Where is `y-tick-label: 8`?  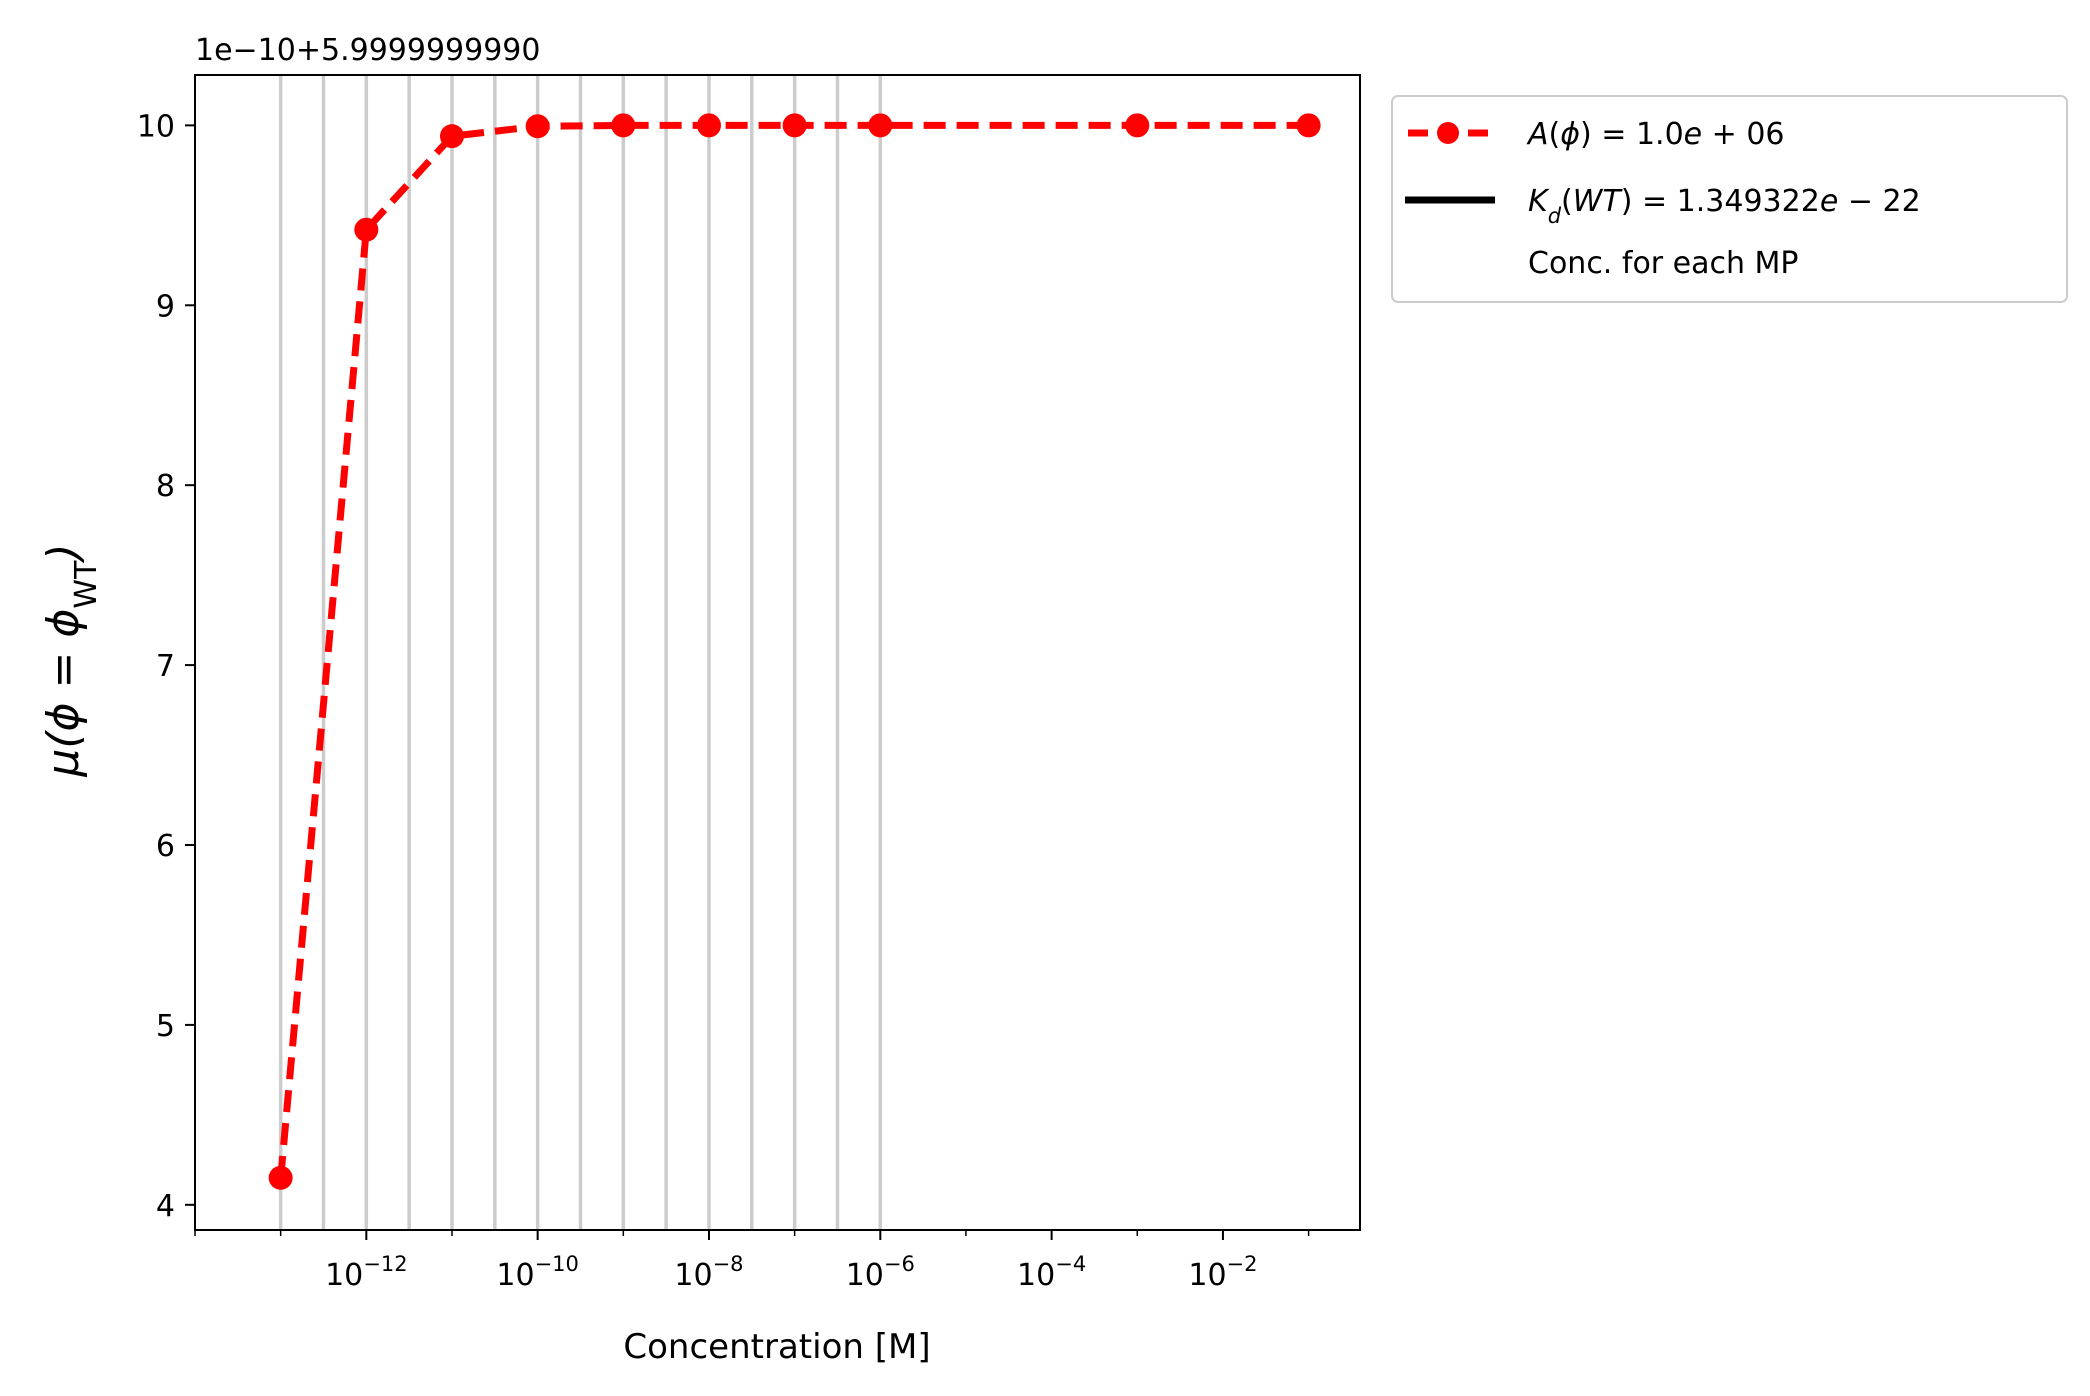
y-tick-label: 8 is located at coordinates (165, 486).